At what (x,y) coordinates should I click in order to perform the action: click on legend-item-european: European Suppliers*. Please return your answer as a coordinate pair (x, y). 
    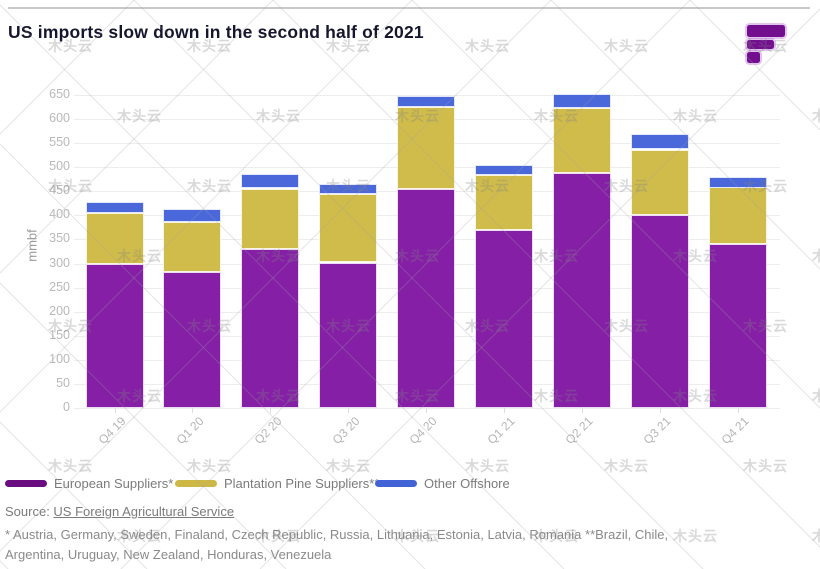
    Looking at the image, I should click on (89, 483).